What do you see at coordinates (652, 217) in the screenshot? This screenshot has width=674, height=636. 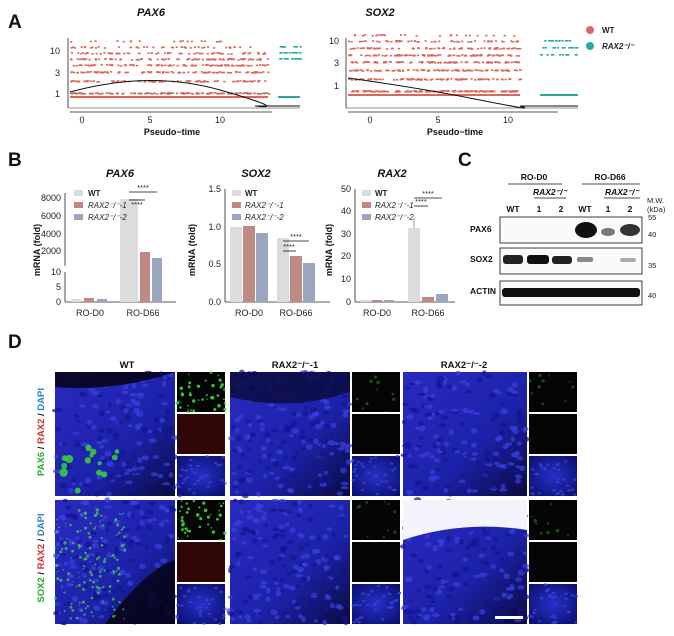 I see `mw-marker: 55` at bounding box center [652, 217].